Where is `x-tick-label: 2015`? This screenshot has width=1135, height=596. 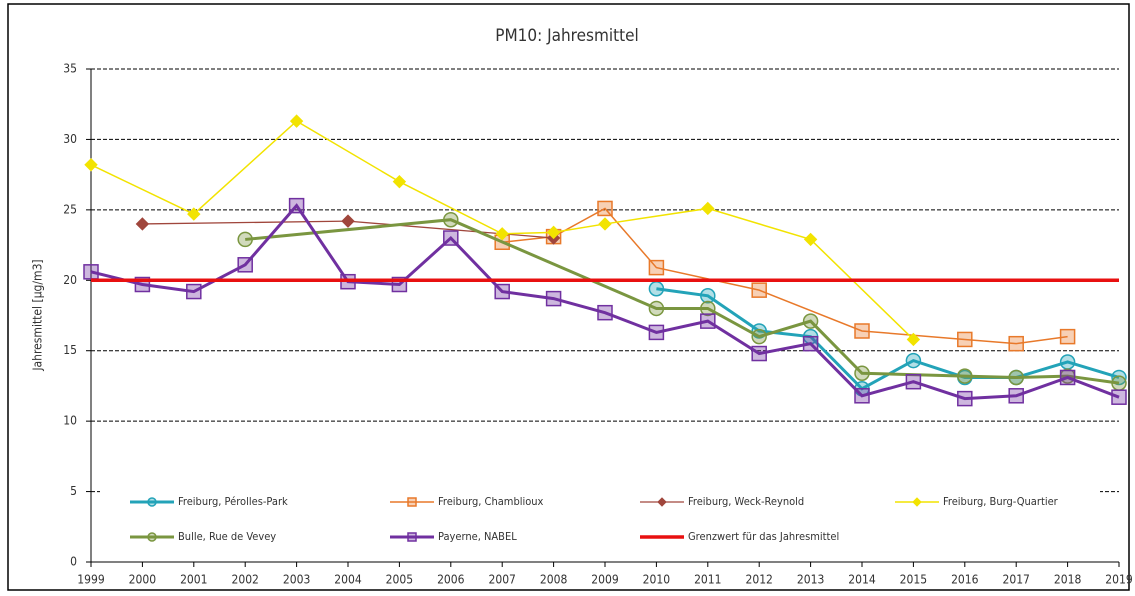
x-tick-label: 2015 is located at coordinates (913, 580).